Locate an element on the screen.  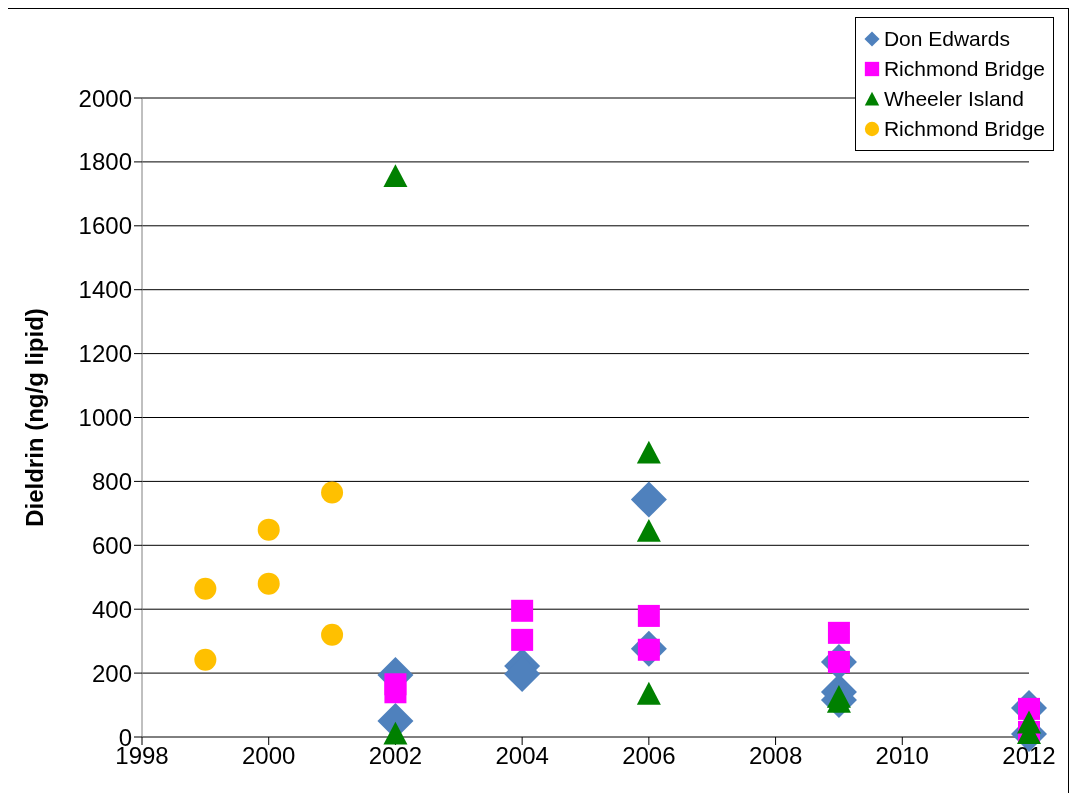
y-tick-label: 1600 is located at coordinates (105, 226).